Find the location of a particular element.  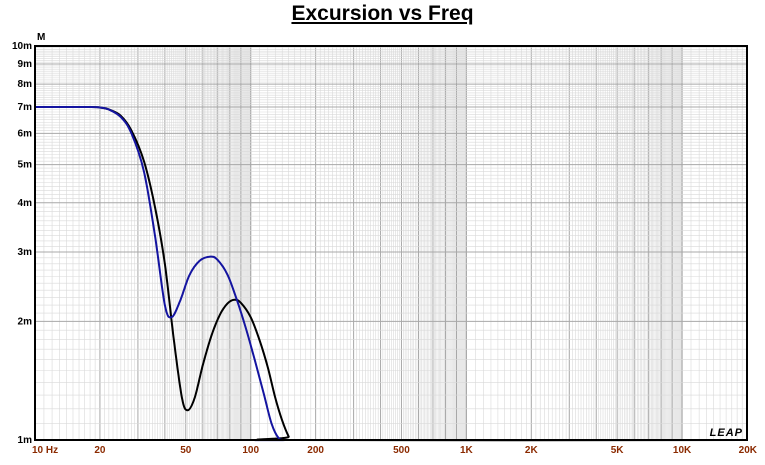

x-tick-label: 200 is located at coordinates (315, 450).